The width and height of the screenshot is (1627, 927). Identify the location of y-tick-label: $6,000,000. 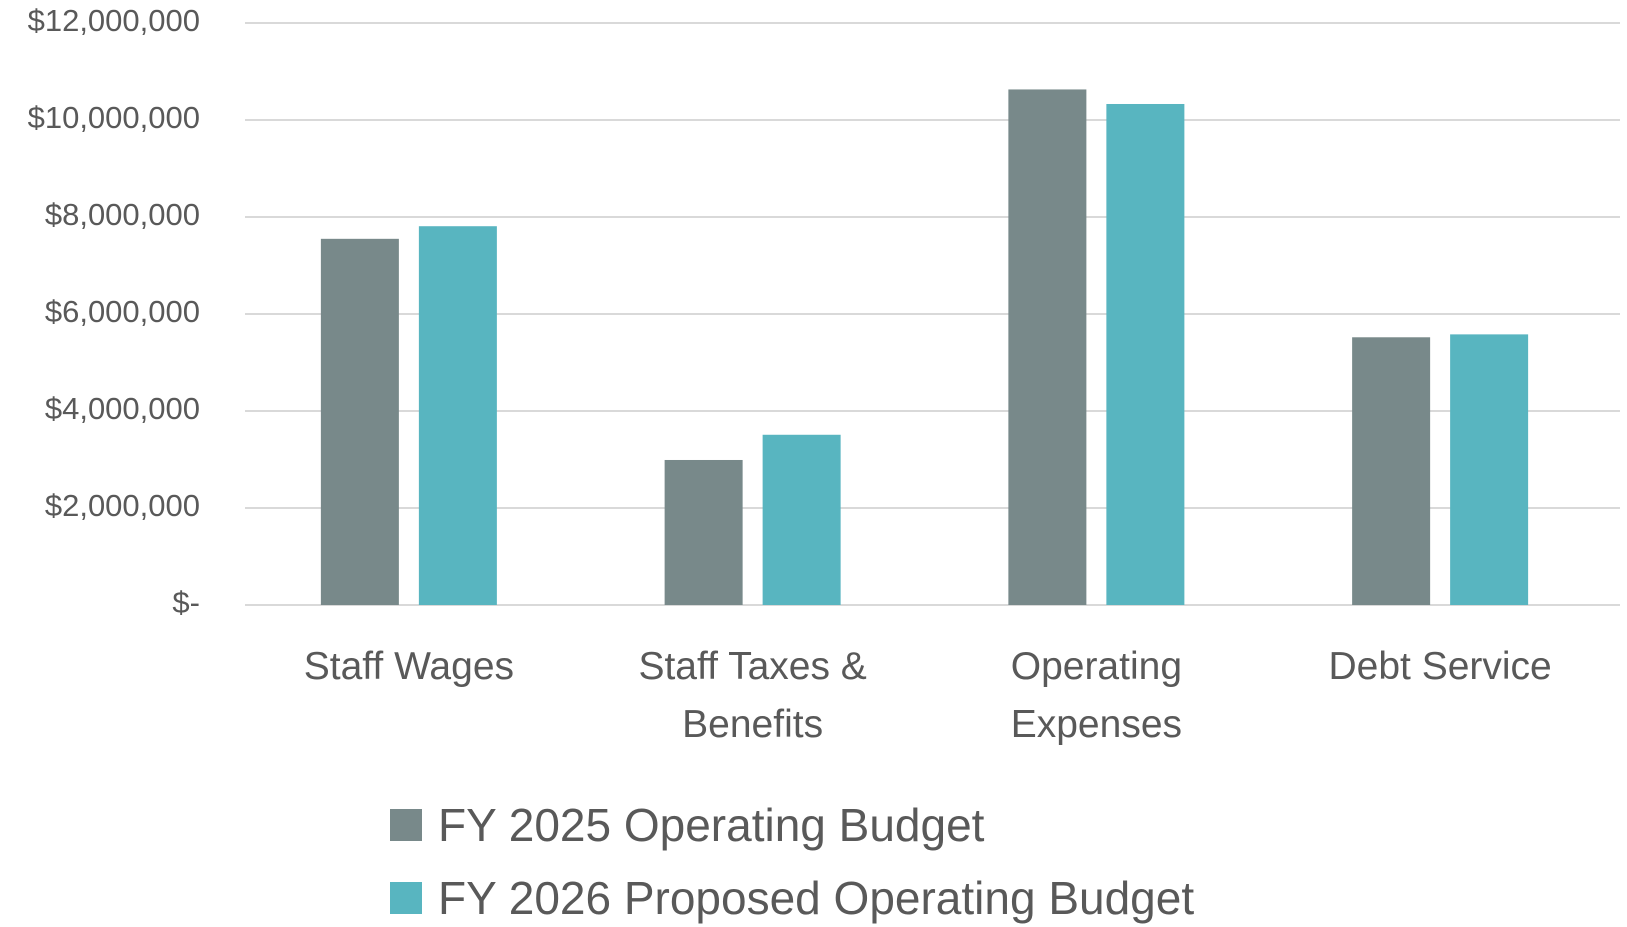
(122, 311).